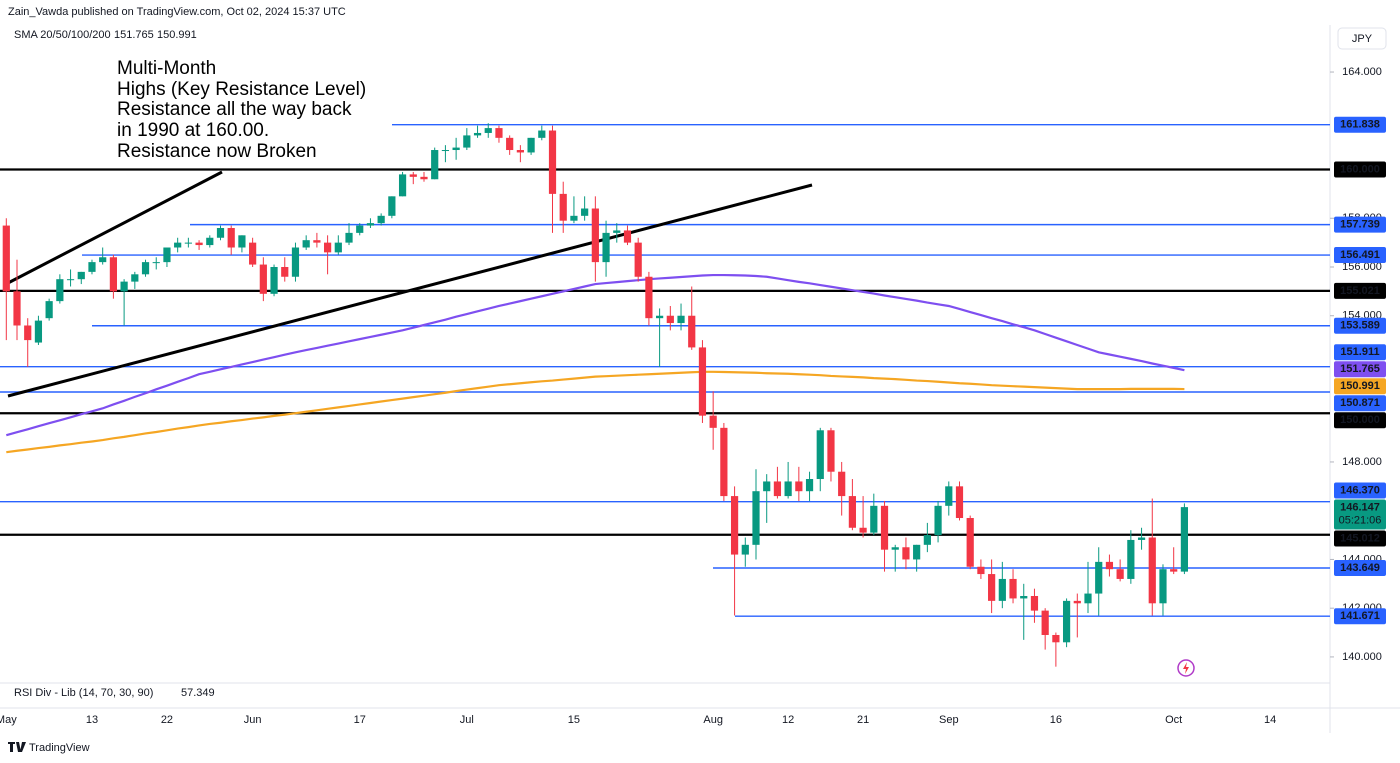 Image resolution: width=1400 pixels, height=763 pixels. I want to click on currency-button, so click(1362, 38).